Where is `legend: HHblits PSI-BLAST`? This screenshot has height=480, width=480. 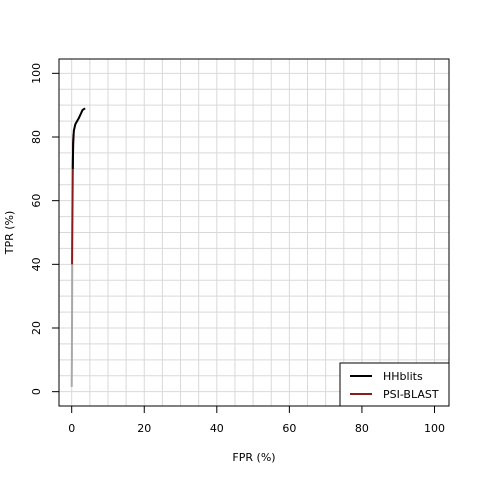 legend: HHblits PSI-BLAST is located at coordinates (394, 384).